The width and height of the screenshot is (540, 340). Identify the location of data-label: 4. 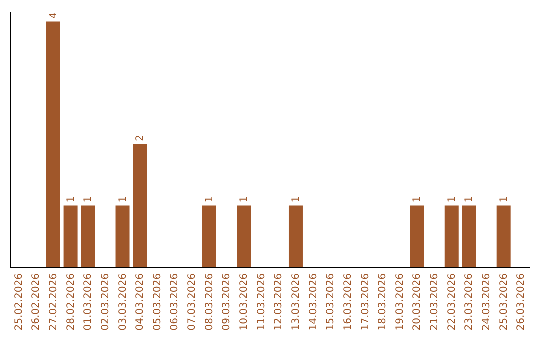
(54, 15).